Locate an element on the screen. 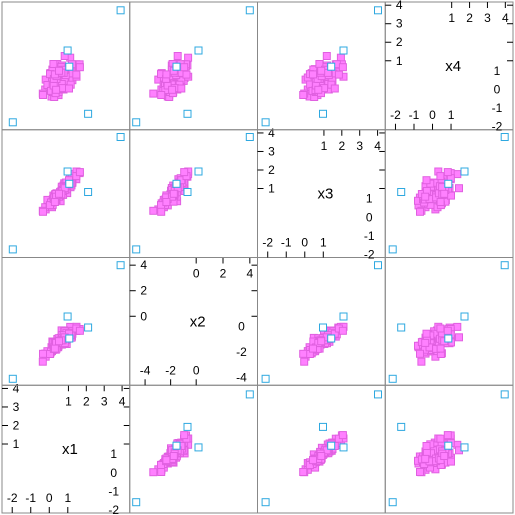 Image resolution: width=515 pixels, height=515 pixels. tick-label-low: 0 is located at coordinates (196, 370).